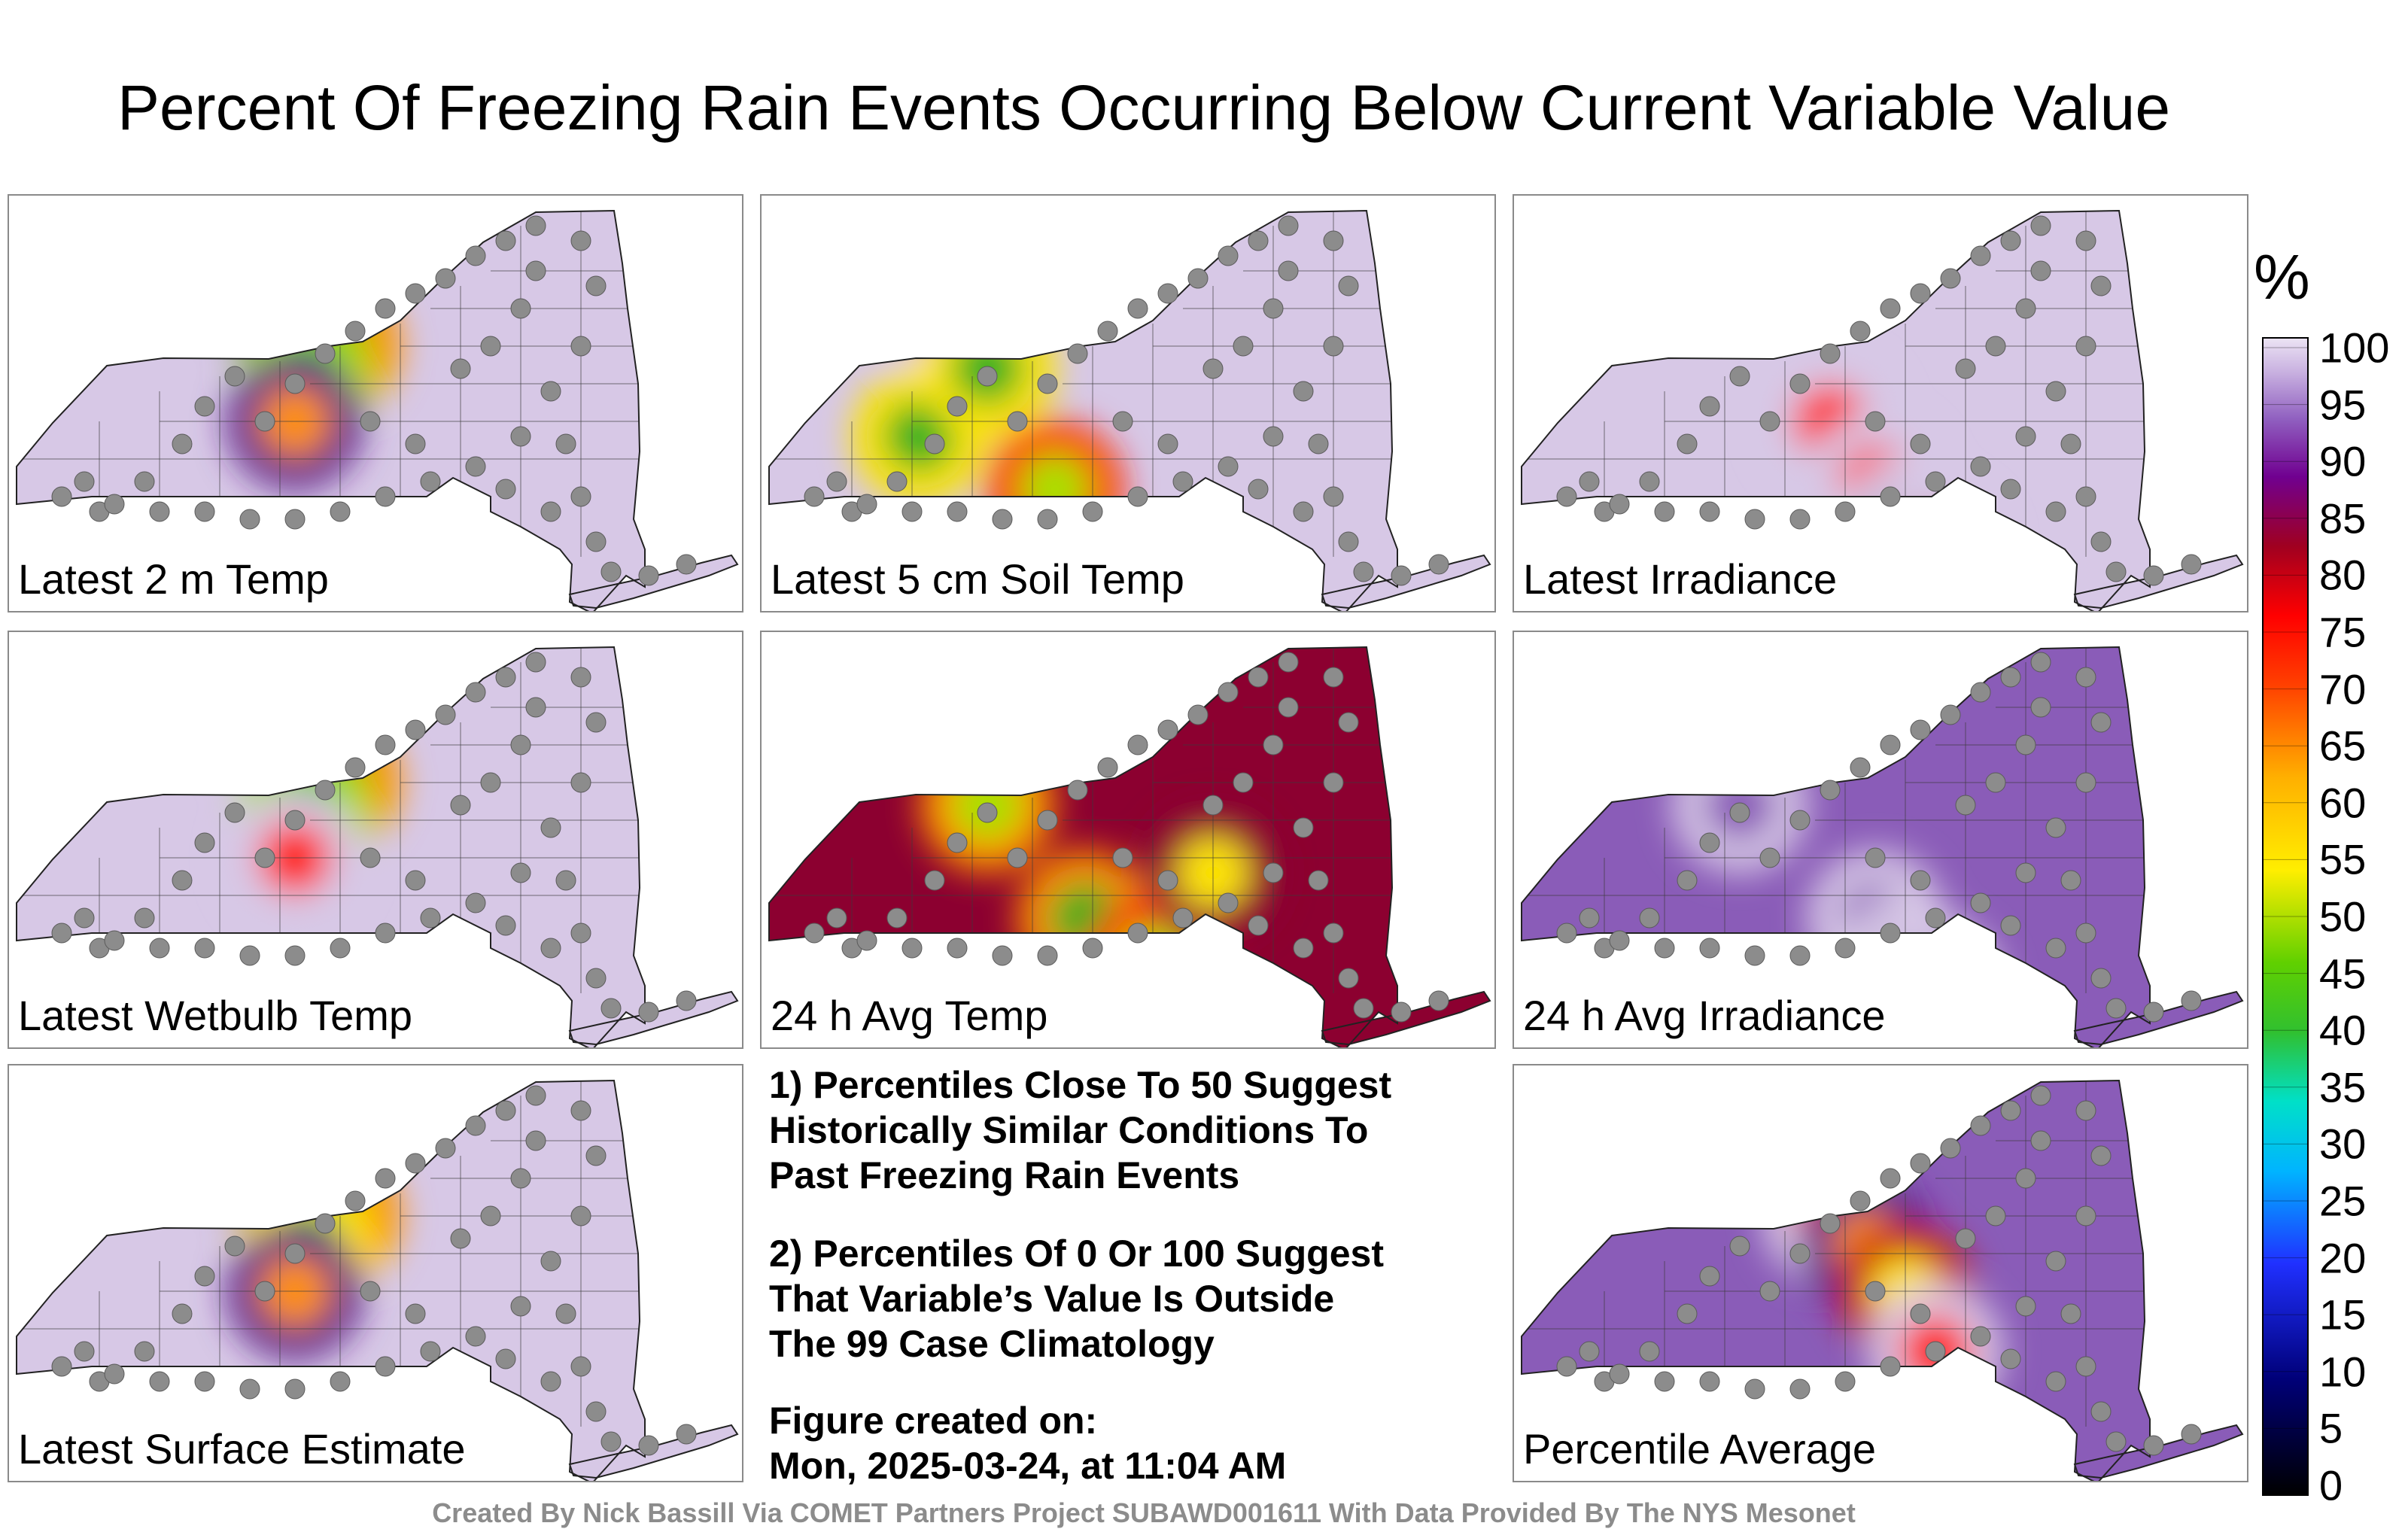  What do you see at coordinates (2331, 1428) in the screenshot?
I see `colorbar-tick: 5` at bounding box center [2331, 1428].